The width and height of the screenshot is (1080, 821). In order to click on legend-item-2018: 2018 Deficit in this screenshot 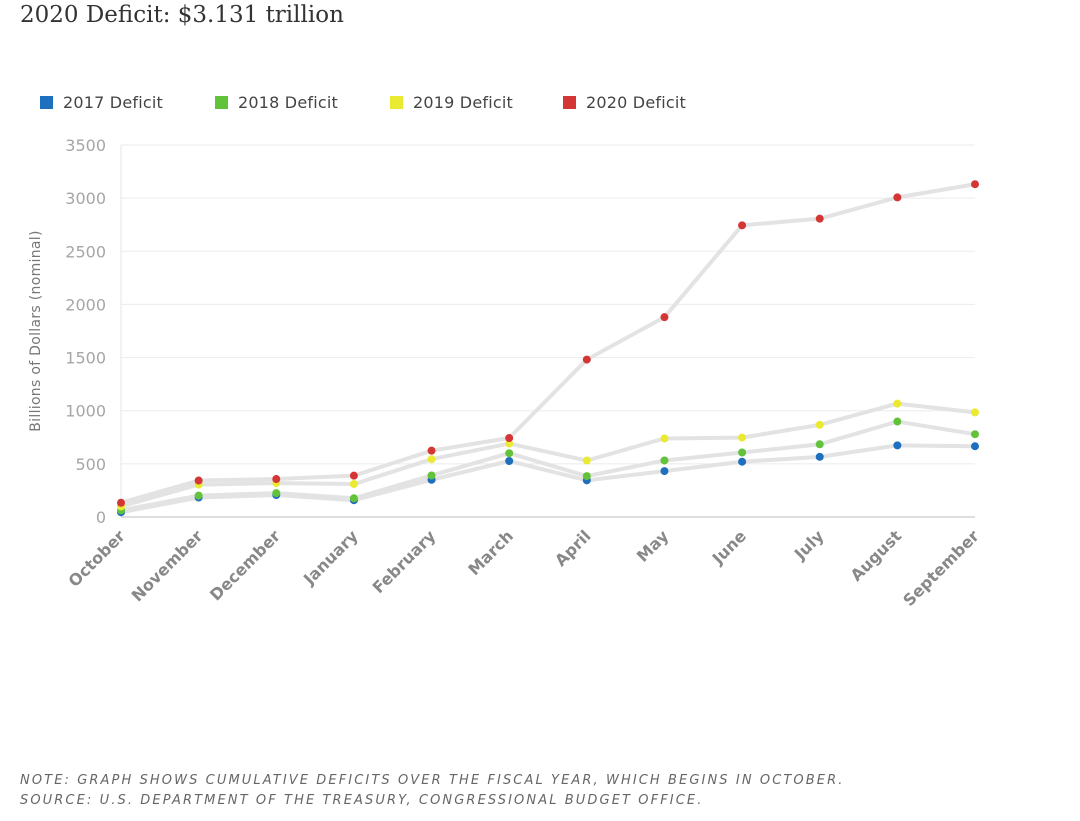, I will do `click(276, 102)`.